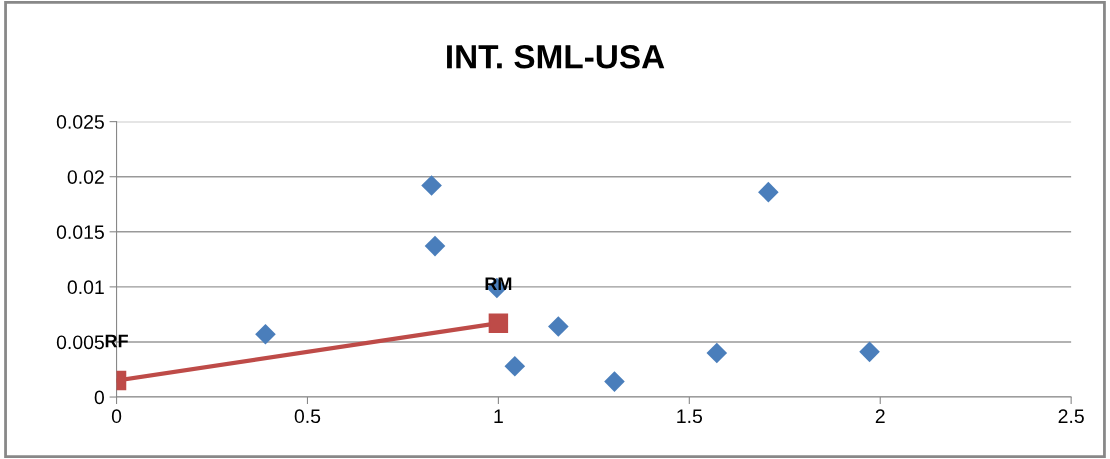  I want to click on x-tick-label: 1, so click(498, 416).